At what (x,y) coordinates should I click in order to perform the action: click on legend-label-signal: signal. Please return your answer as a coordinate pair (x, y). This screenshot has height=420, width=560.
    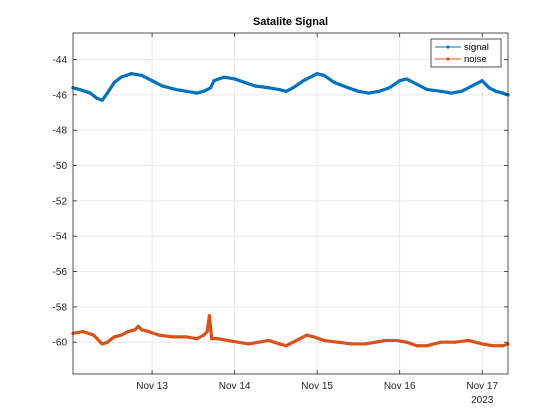
    Looking at the image, I should click on (476, 47).